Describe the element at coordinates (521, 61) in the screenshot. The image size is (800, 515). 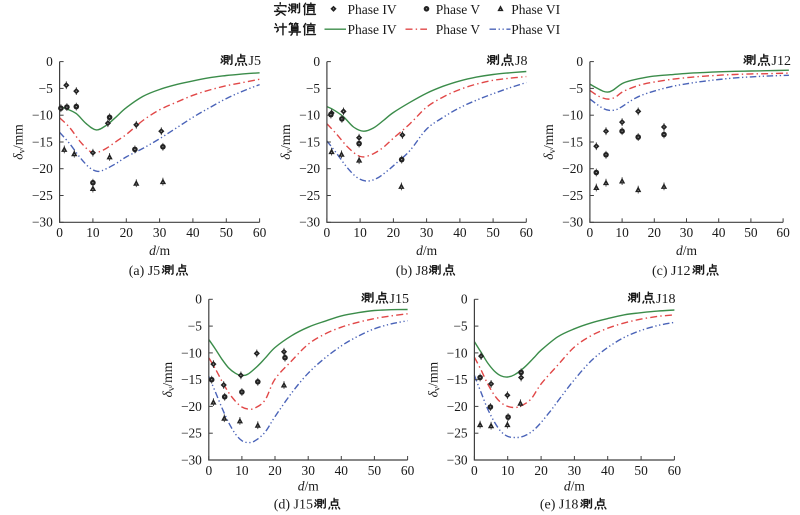
I see `svg-text: J8` at that location.